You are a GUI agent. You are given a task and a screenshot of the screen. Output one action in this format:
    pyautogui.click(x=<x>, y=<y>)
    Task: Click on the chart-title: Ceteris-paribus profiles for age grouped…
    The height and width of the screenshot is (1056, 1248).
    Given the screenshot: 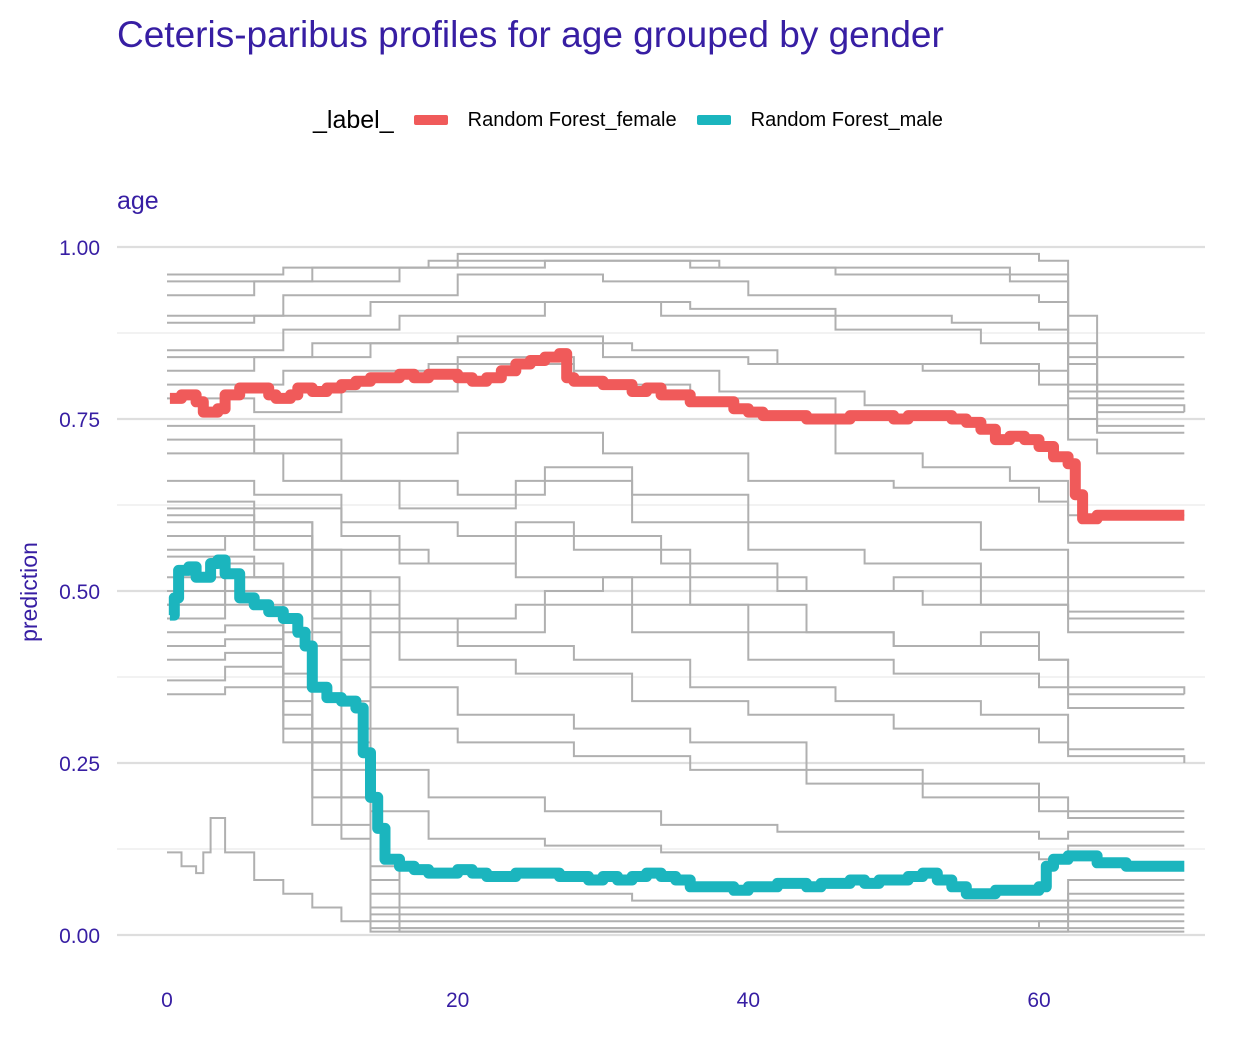 What is the action you would take?
    pyautogui.click(x=530, y=34)
    